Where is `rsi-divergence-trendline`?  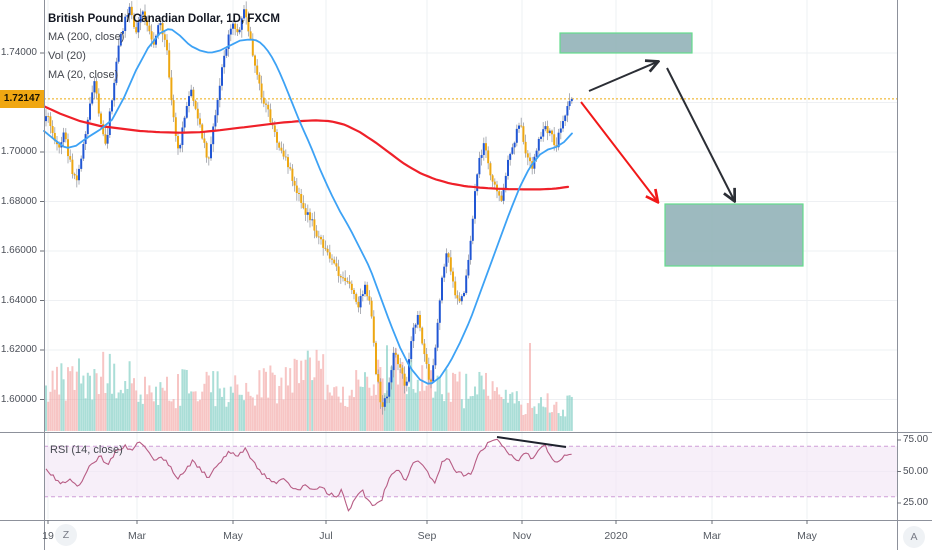
rsi-divergence-trendline is located at coordinates (531, 442).